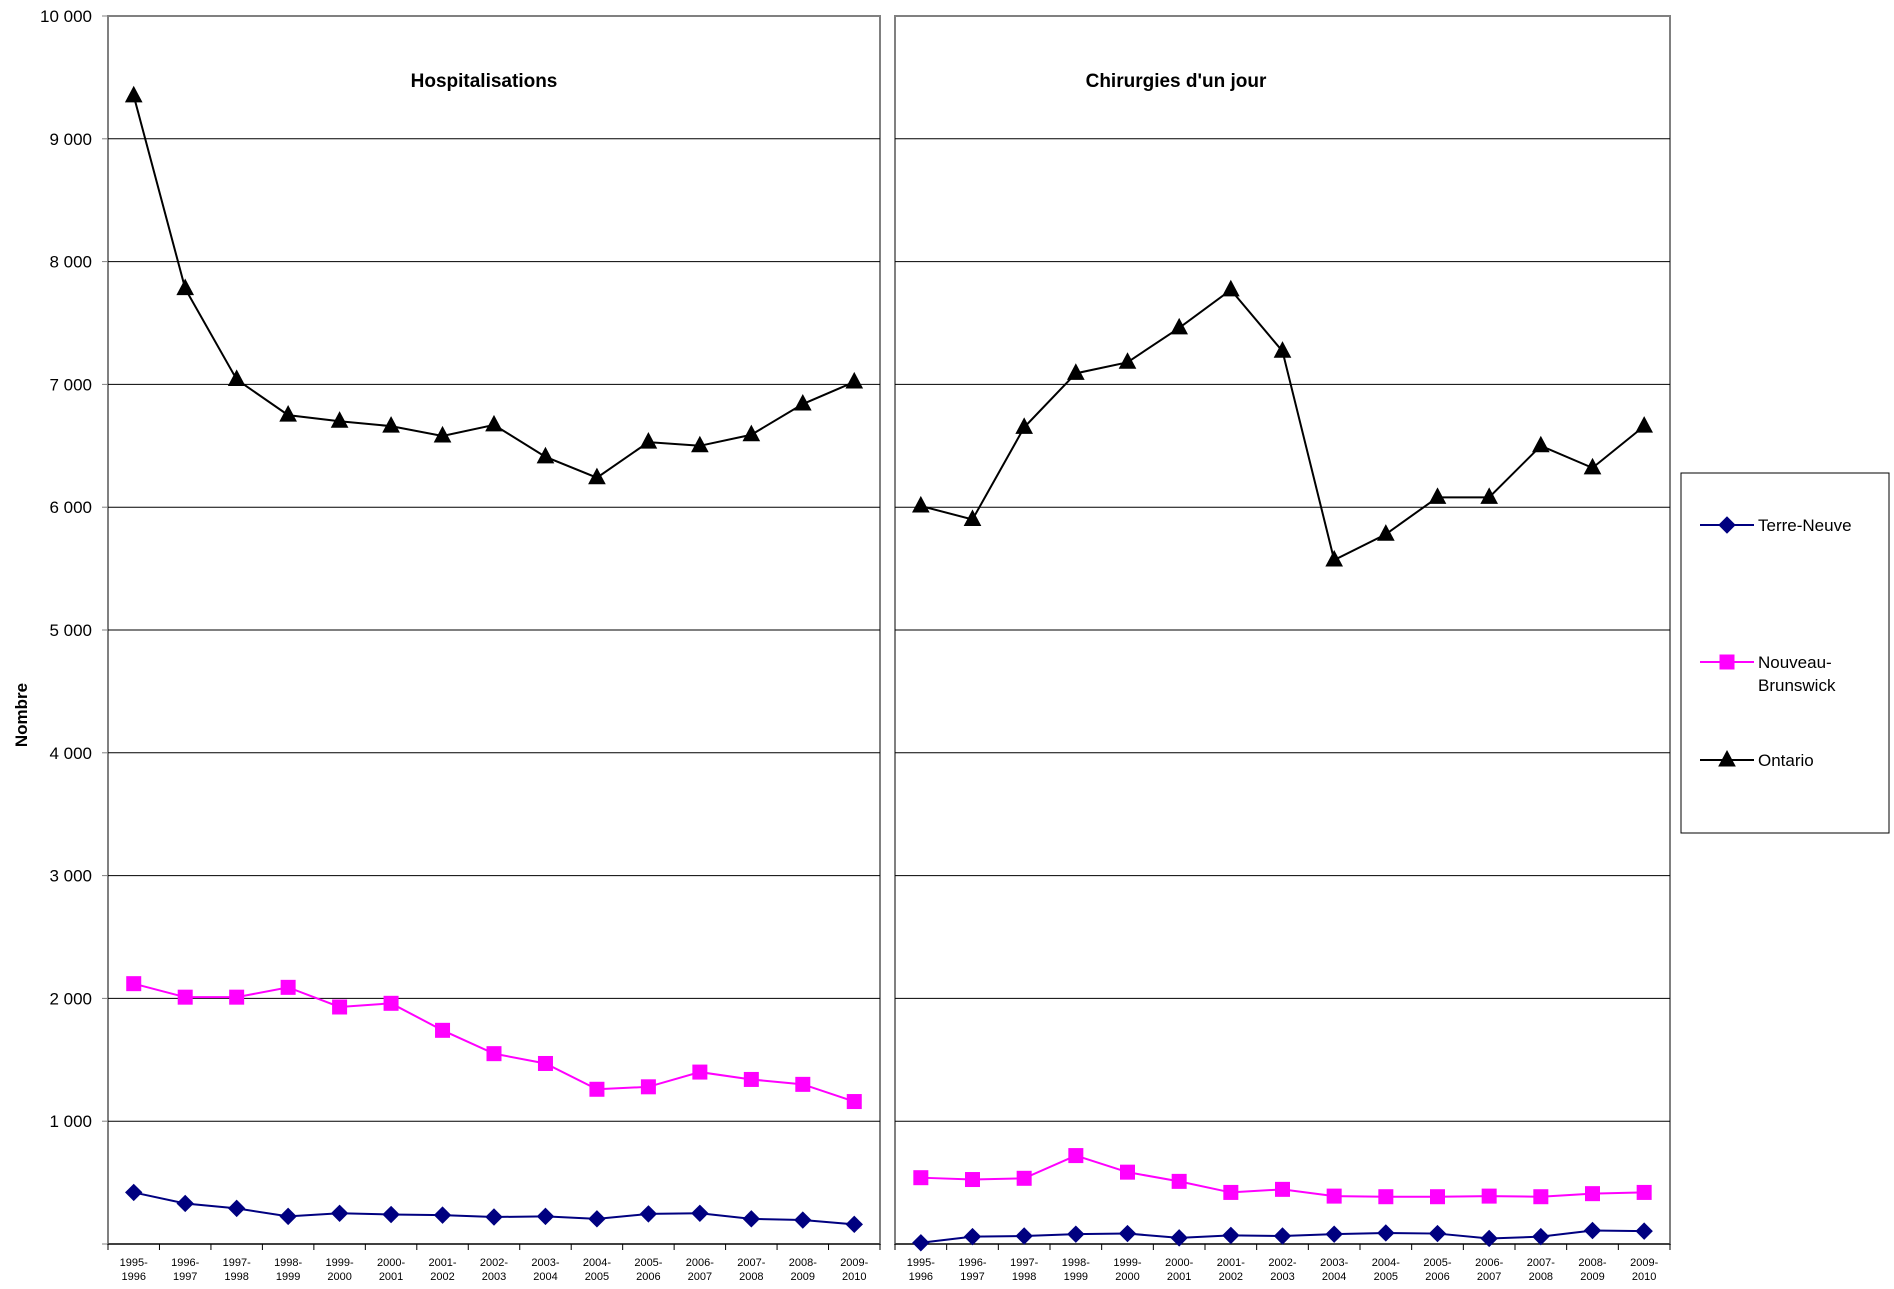  Describe the element at coordinates (66, 16) in the screenshot. I see `y-tick-label: 10 000` at that location.